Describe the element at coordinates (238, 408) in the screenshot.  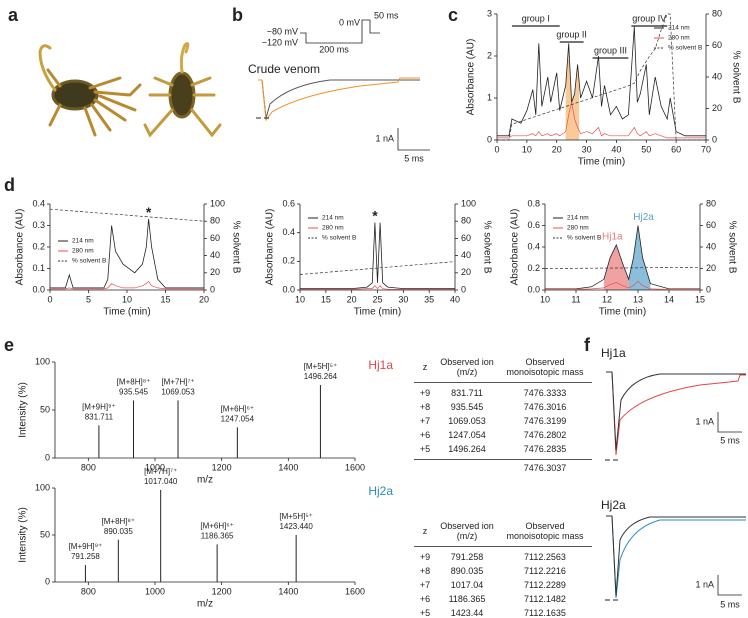
I see `peak-ion-label: [M+6H]⁶⁺` at that location.